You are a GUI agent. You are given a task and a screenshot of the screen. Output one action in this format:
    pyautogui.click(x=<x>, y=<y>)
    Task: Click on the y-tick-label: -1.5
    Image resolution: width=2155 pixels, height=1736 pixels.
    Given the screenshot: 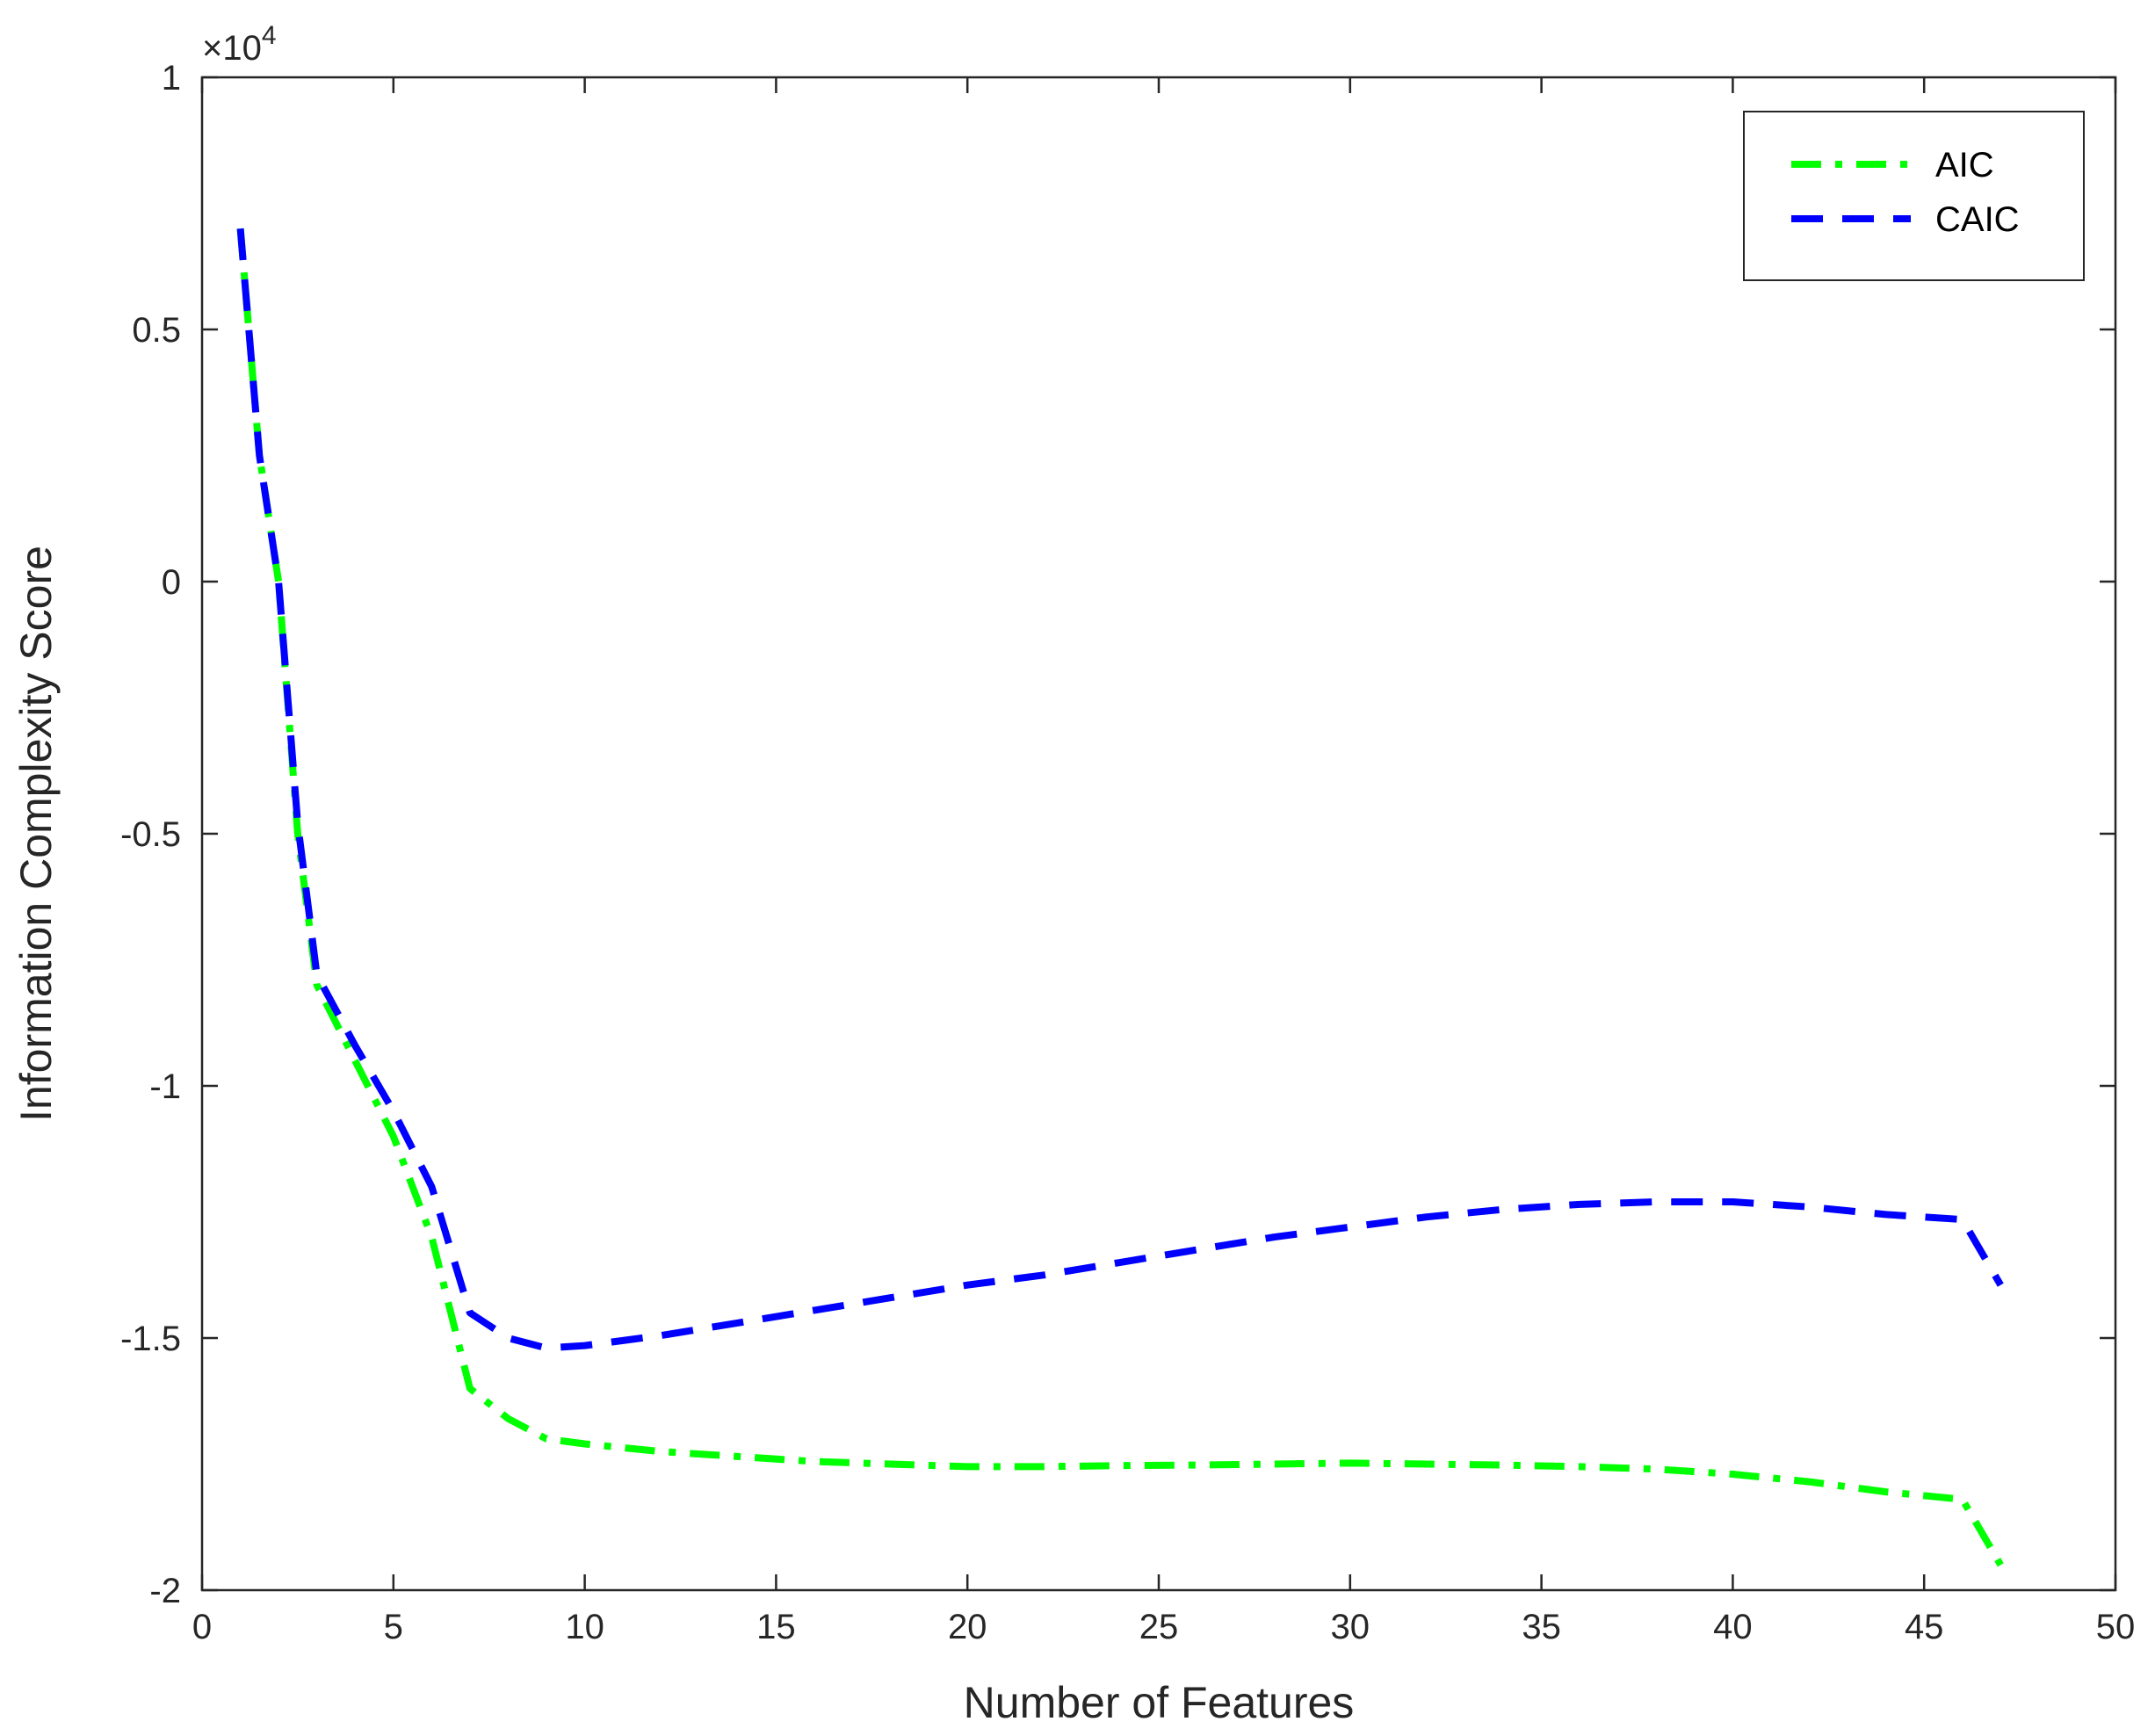 What is the action you would take?
    pyautogui.click(x=150, y=1339)
    